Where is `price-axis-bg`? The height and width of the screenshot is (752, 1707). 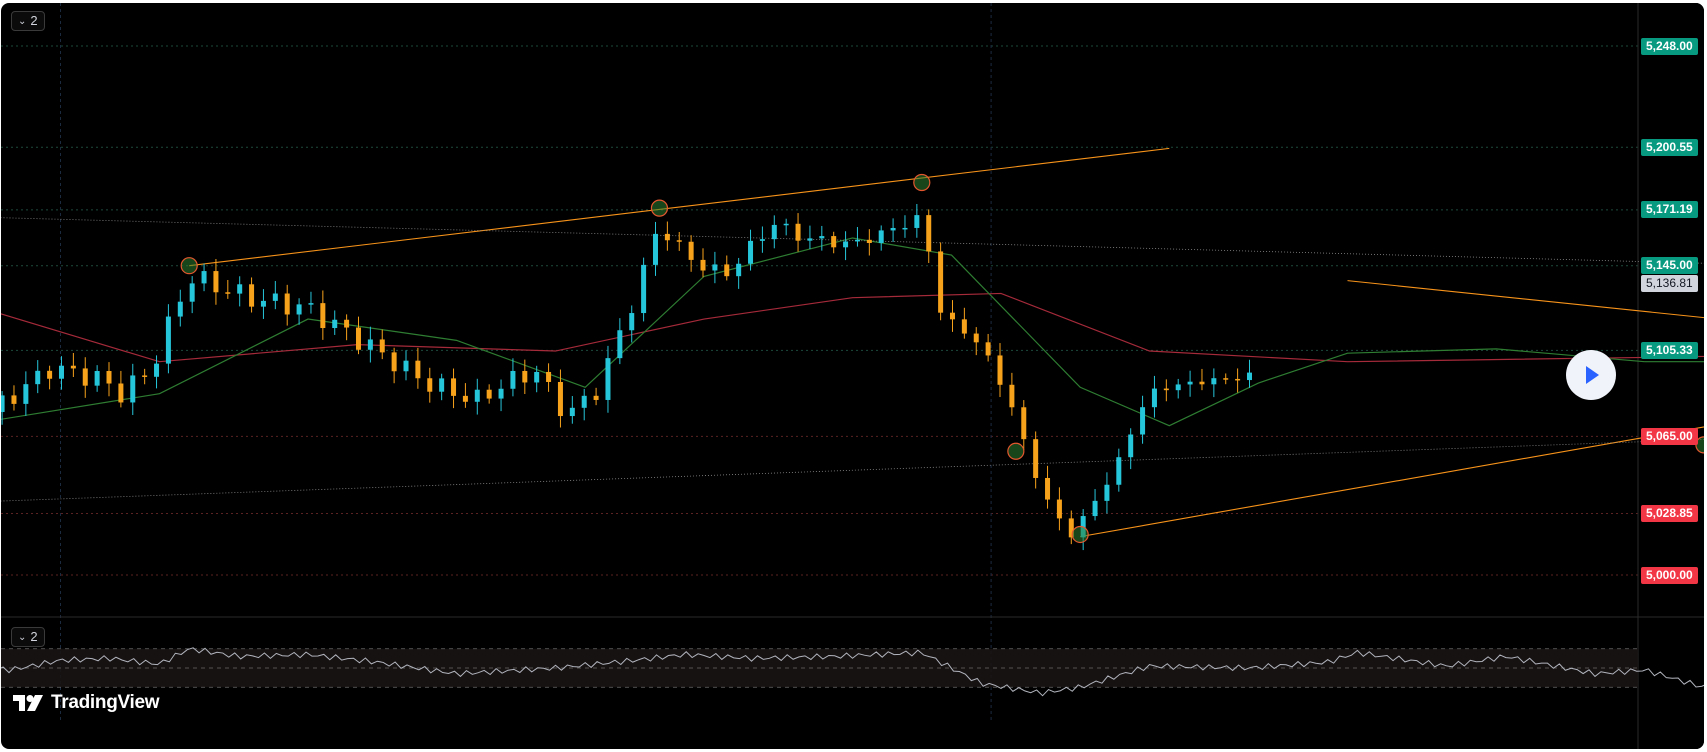 price-axis-bg is located at coordinates (1671, 376).